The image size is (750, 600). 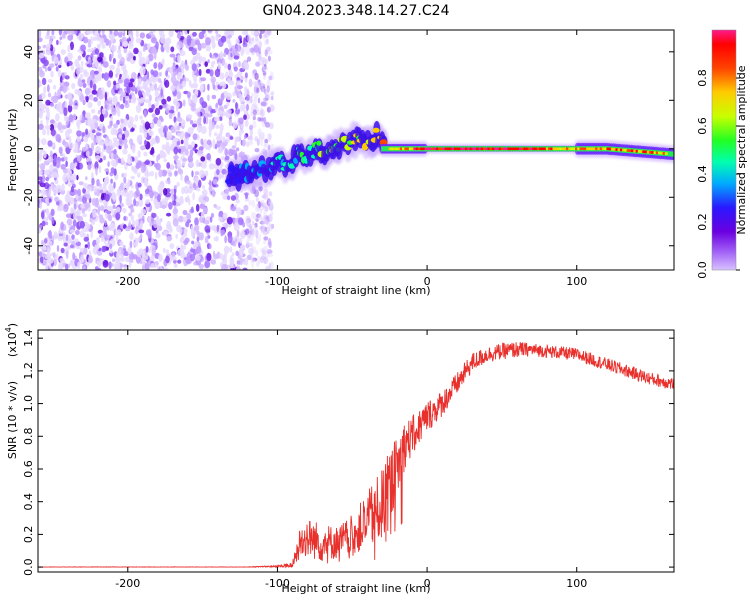 I want to click on y-tick-label: 0.8, so click(x=28, y=437).